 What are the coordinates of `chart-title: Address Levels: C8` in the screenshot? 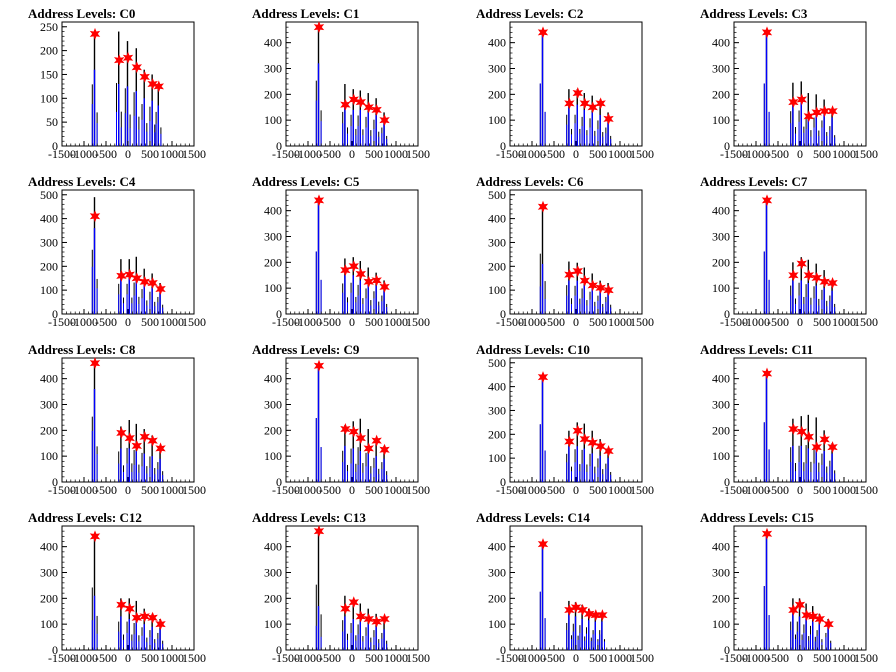 It's located at (82, 349).